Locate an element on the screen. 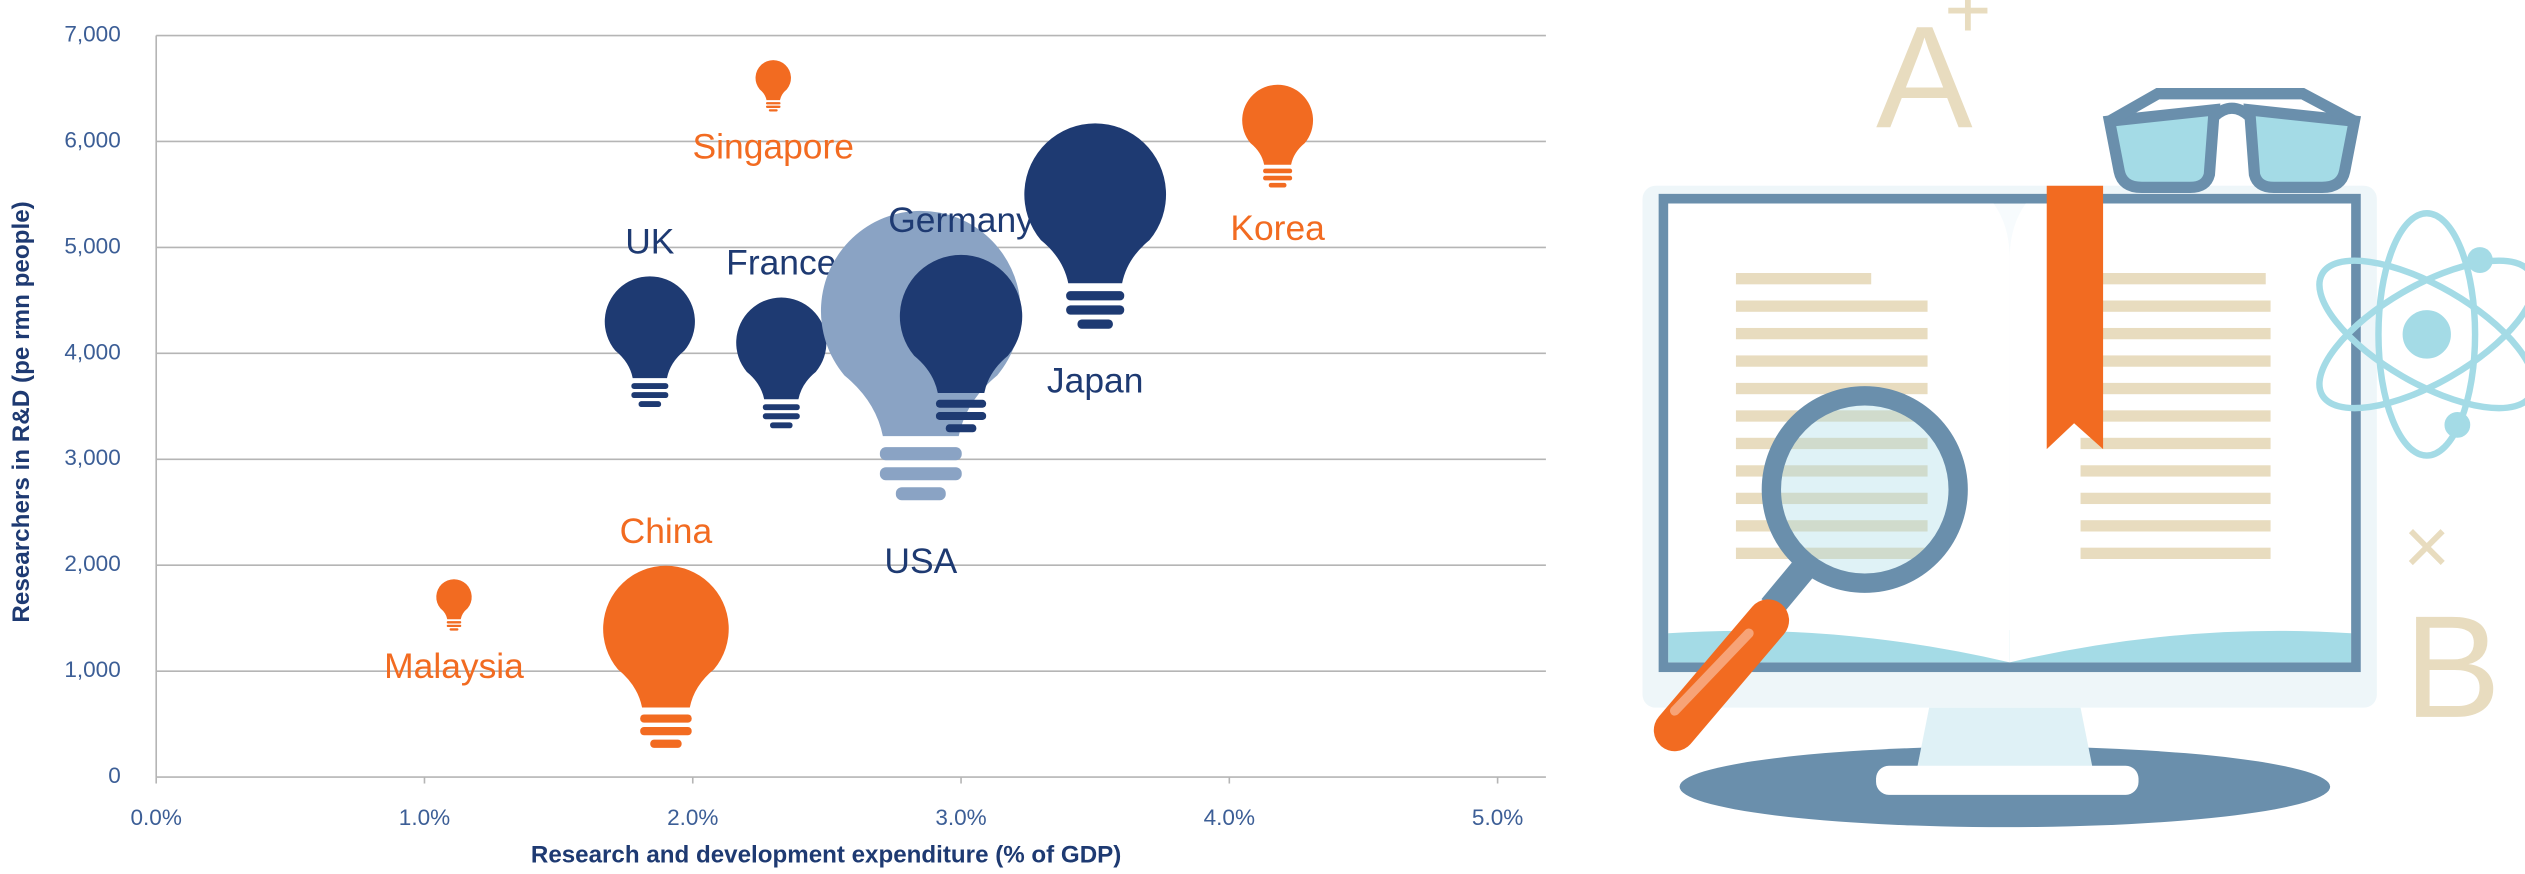  atom is located at coordinates (2420, 334).